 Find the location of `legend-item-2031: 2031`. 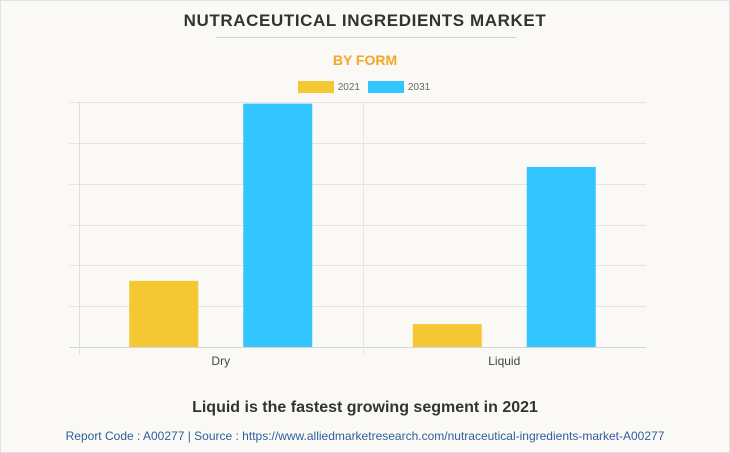

legend-item-2031: 2031 is located at coordinates (399, 87).